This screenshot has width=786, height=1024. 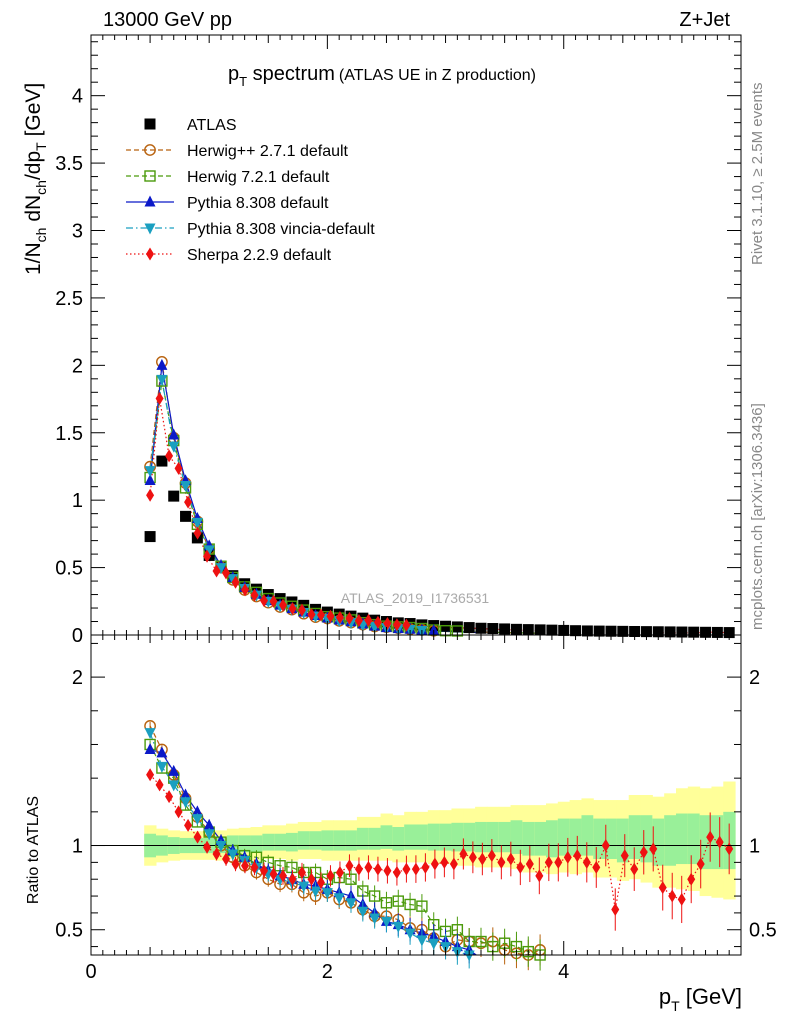 I want to click on y-tick-label-bottom-right: 2, so click(x=754, y=678).